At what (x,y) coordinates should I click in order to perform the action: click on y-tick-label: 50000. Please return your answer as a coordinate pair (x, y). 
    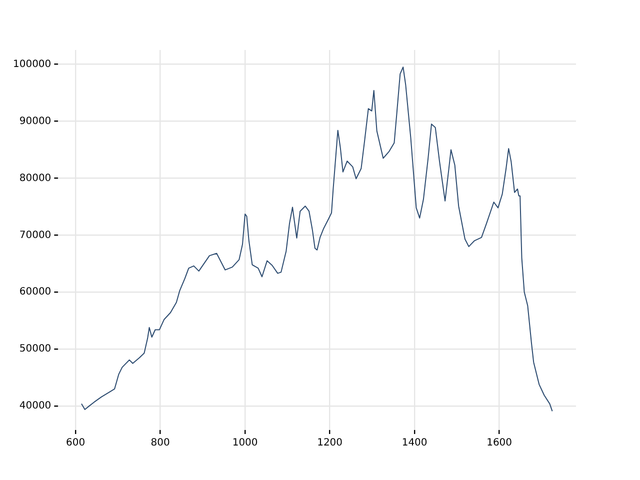
    Looking at the image, I should click on (35, 349).